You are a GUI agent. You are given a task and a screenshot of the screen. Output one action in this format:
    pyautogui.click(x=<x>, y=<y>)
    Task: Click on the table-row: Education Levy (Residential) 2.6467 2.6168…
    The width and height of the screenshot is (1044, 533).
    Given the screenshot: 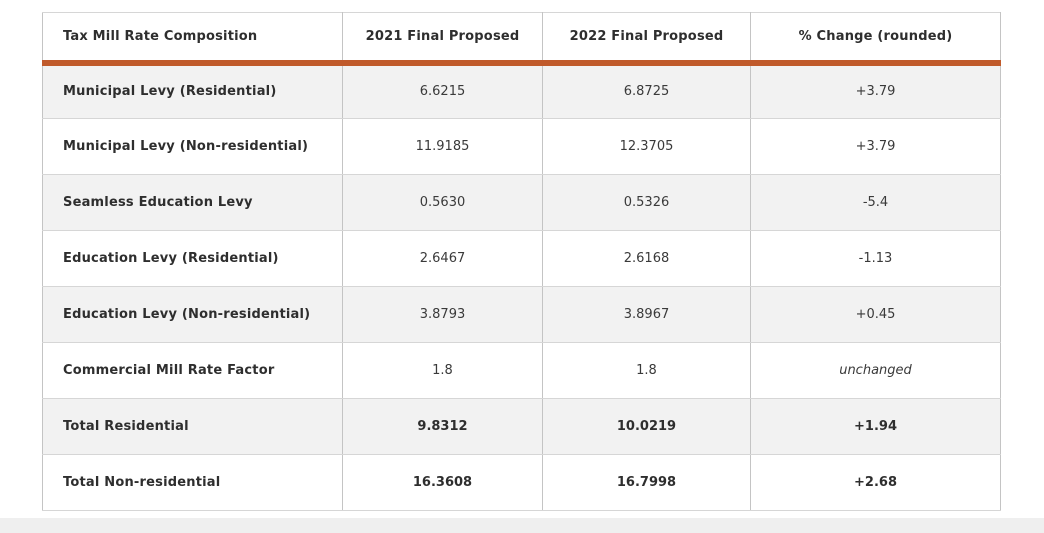 What is the action you would take?
    pyautogui.click(x=521, y=258)
    